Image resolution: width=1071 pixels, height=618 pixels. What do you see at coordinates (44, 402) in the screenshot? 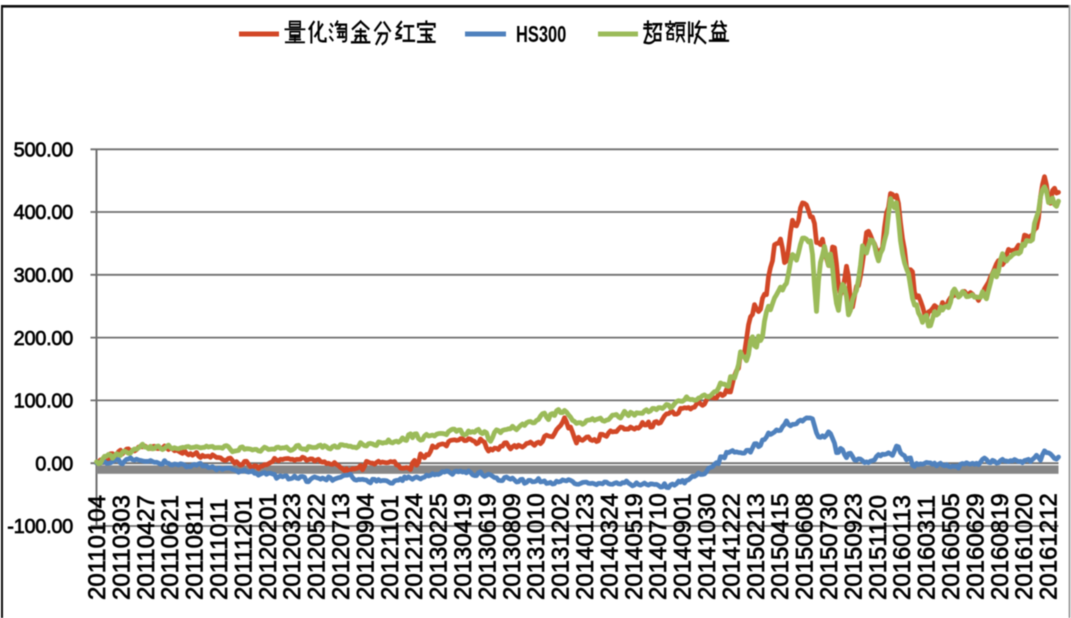
I see `svg-text: 100.00` at bounding box center [44, 402].